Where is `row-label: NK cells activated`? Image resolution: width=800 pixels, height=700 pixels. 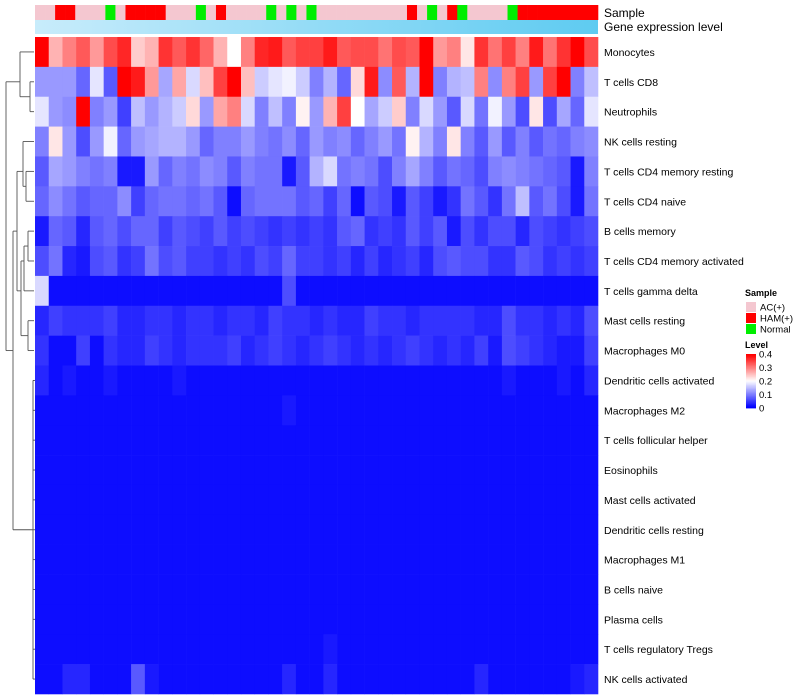 row-label: NK cells activated is located at coordinates (646, 680).